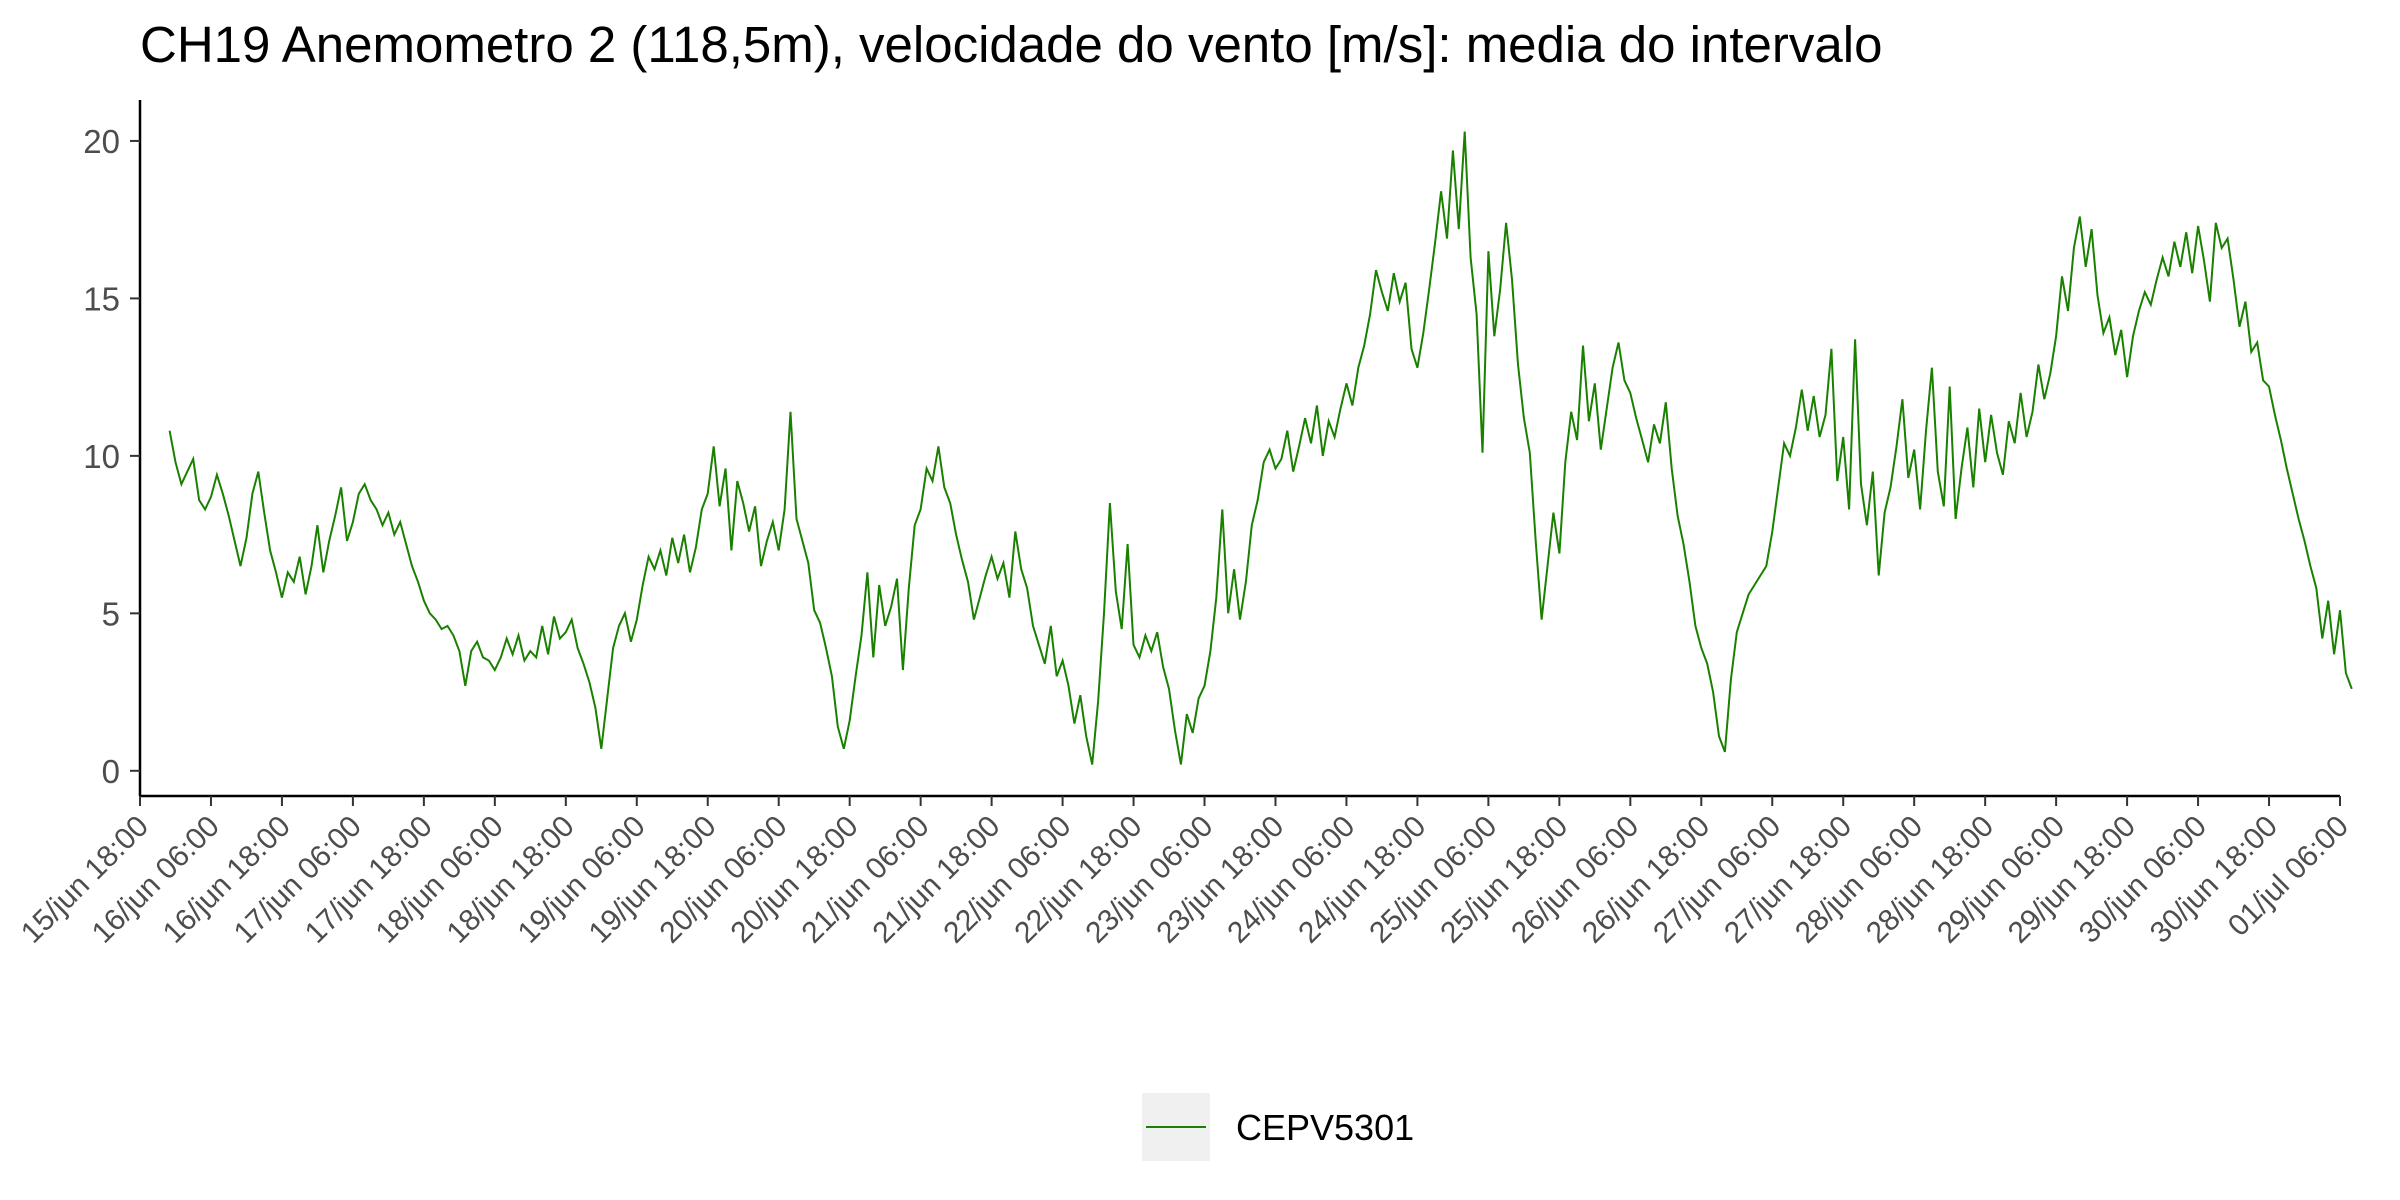 The height and width of the screenshot is (1200, 2400). I want to click on y-tick-label: 10, so click(101, 456).